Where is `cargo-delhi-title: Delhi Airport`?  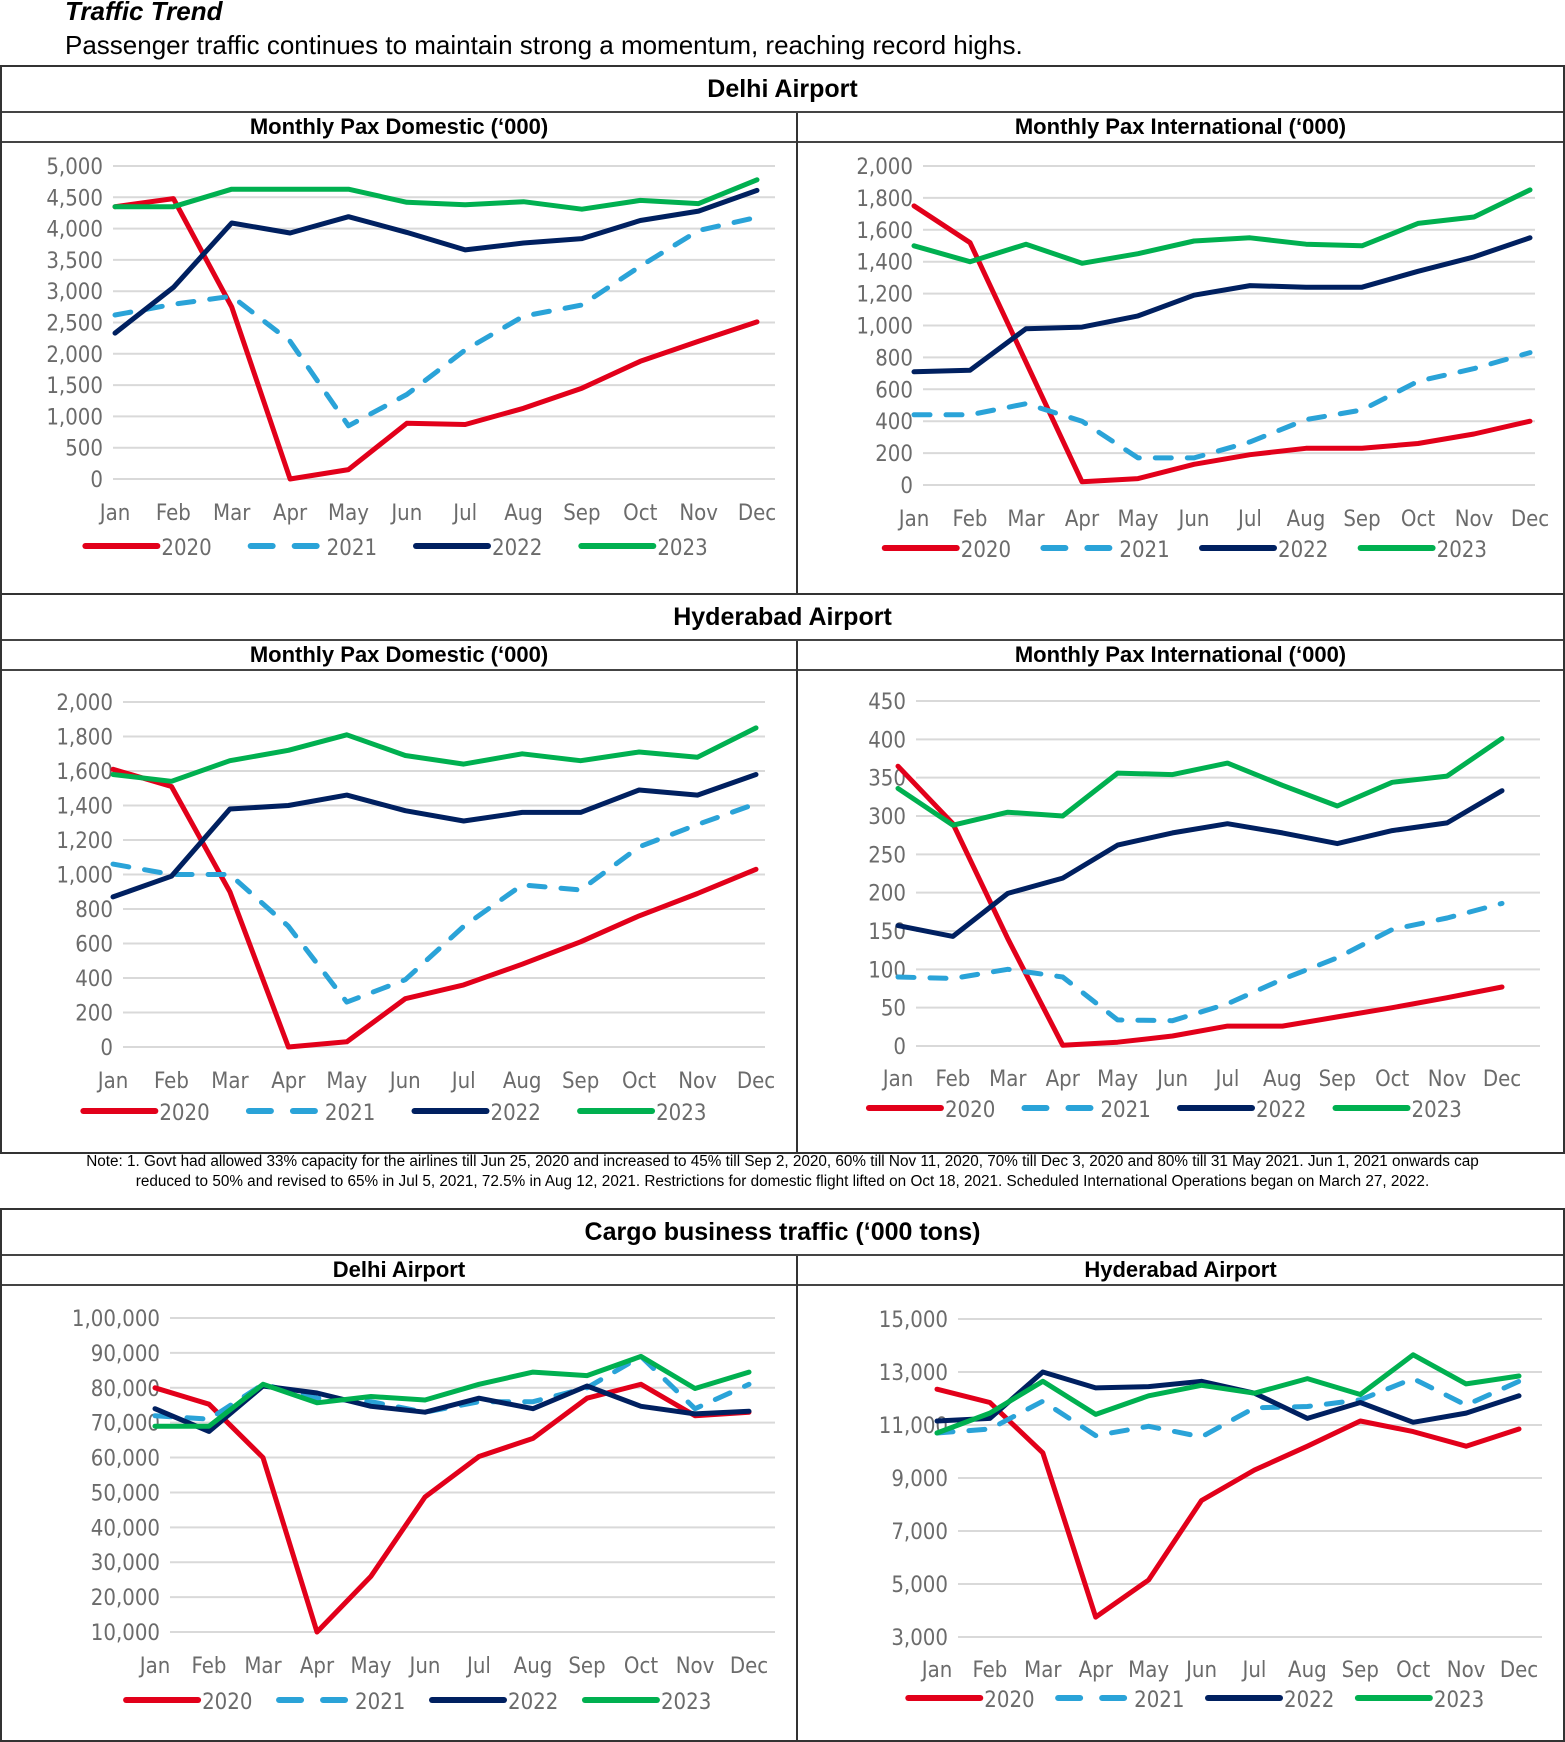
cargo-delhi-title: Delhi Airport is located at coordinates (399, 1271).